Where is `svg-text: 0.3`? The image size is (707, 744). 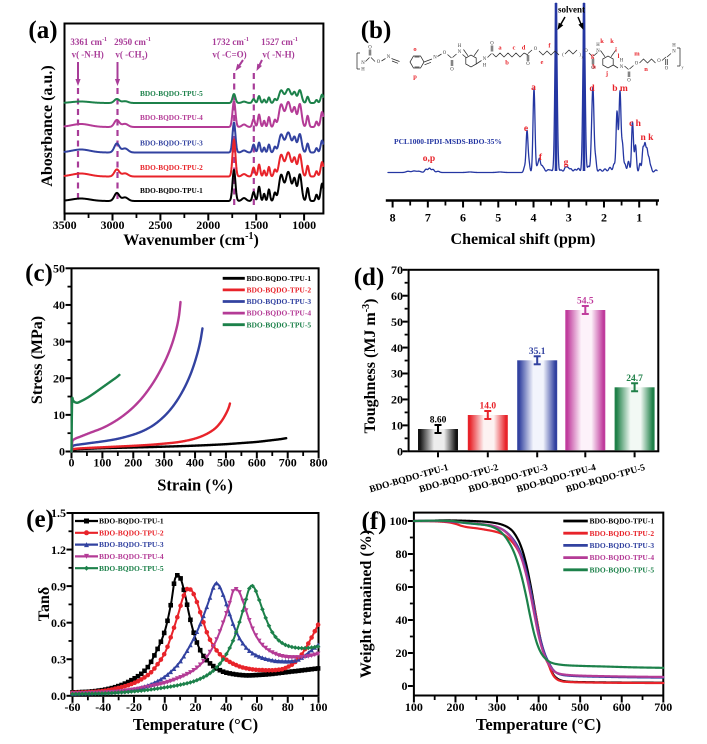 svg-text: 0.3 is located at coordinates (58, 659).